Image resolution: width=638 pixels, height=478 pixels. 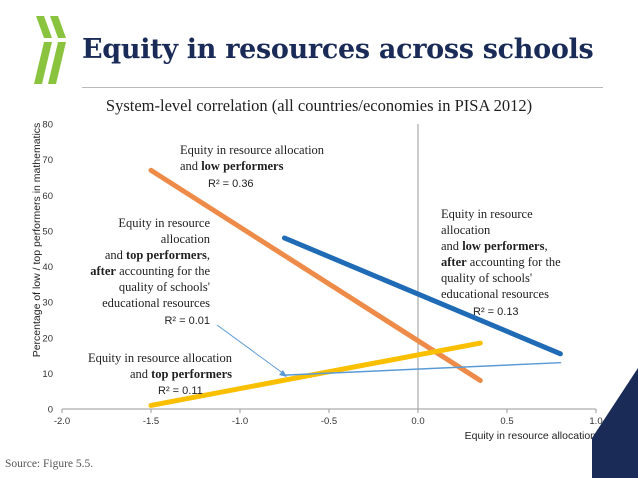 I want to click on y-tick-label: 20, so click(x=47, y=338).